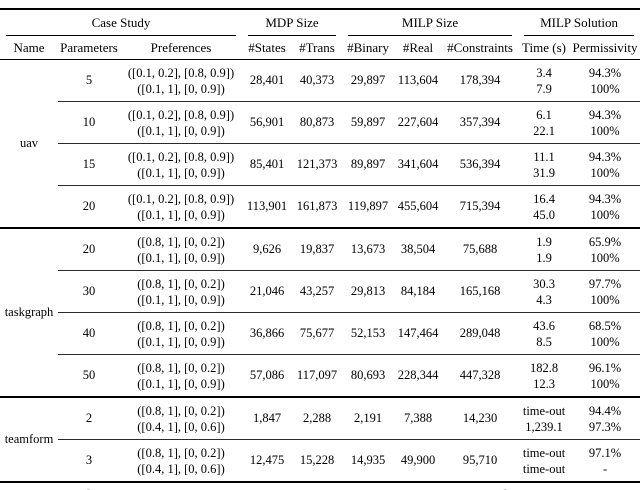  I want to click on permissivity-line: 96.1%, so click(605, 367).